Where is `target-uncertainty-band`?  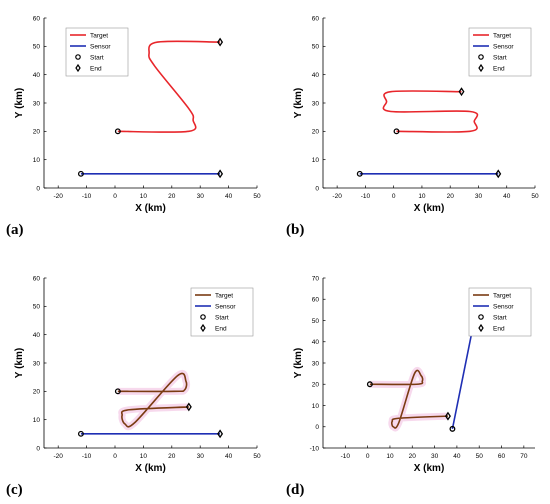 target-uncertainty-band is located at coordinates (409, 399).